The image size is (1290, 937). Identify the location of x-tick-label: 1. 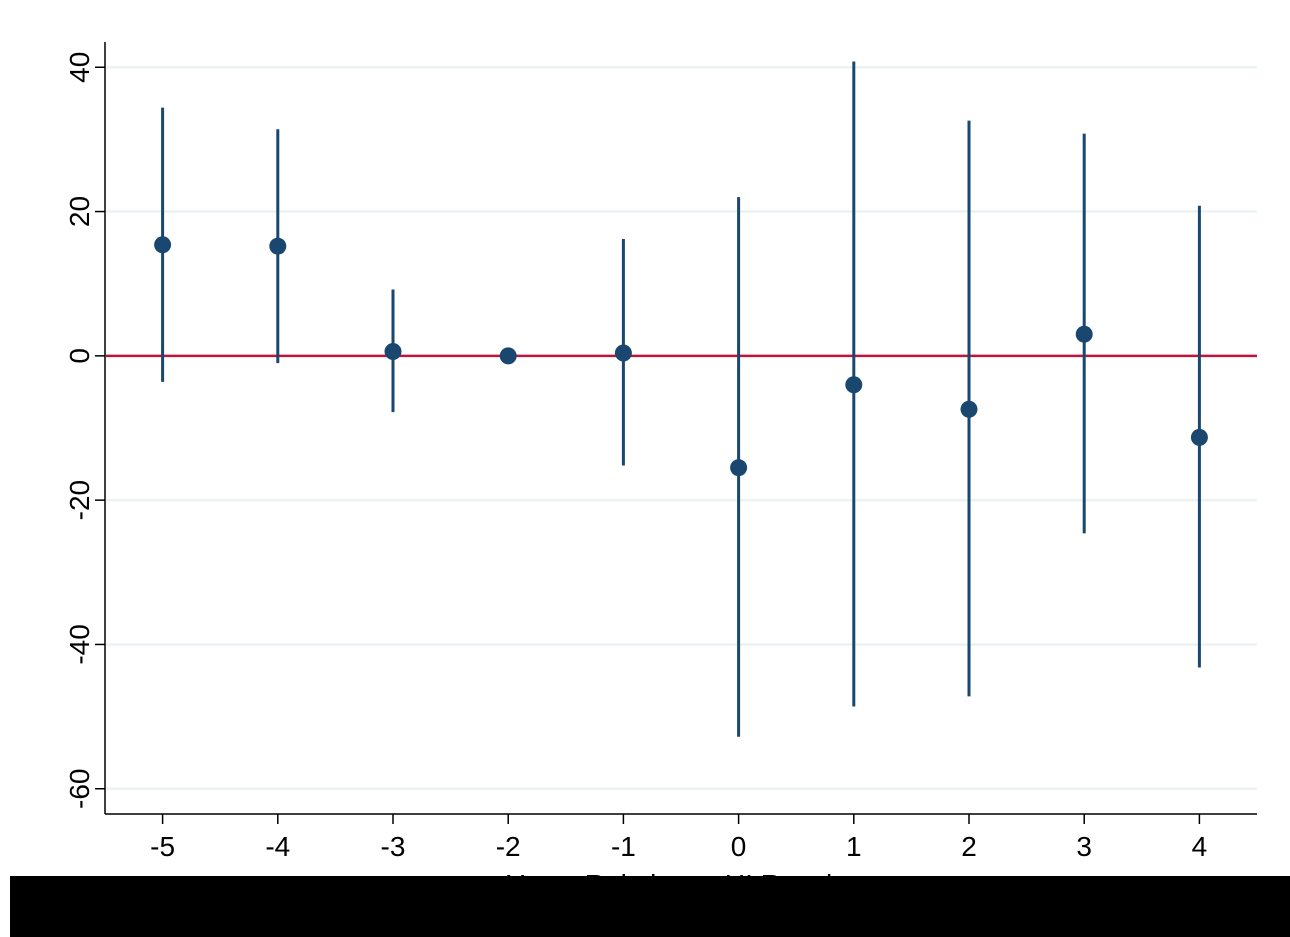
(854, 846).